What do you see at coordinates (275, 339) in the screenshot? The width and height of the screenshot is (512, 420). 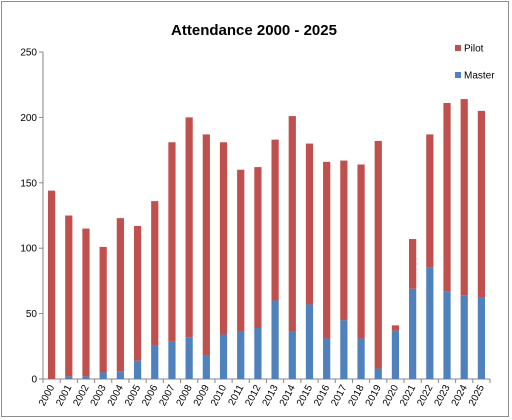 I see `bar-master-2013` at bounding box center [275, 339].